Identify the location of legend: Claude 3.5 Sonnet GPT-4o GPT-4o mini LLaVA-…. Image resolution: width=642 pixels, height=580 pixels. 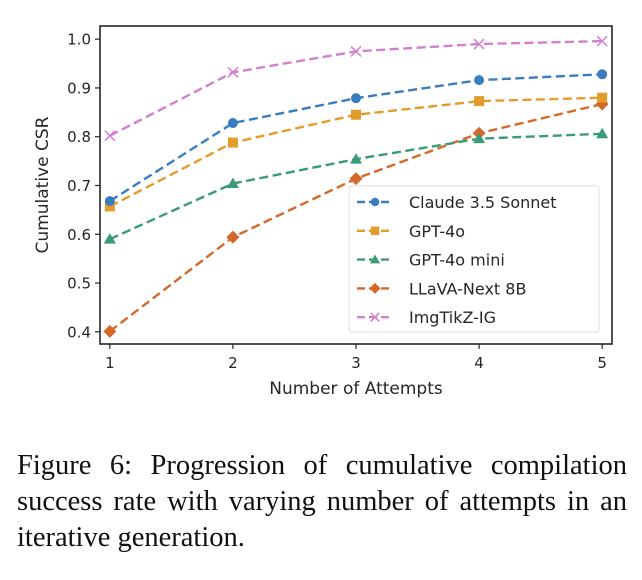
(474, 259).